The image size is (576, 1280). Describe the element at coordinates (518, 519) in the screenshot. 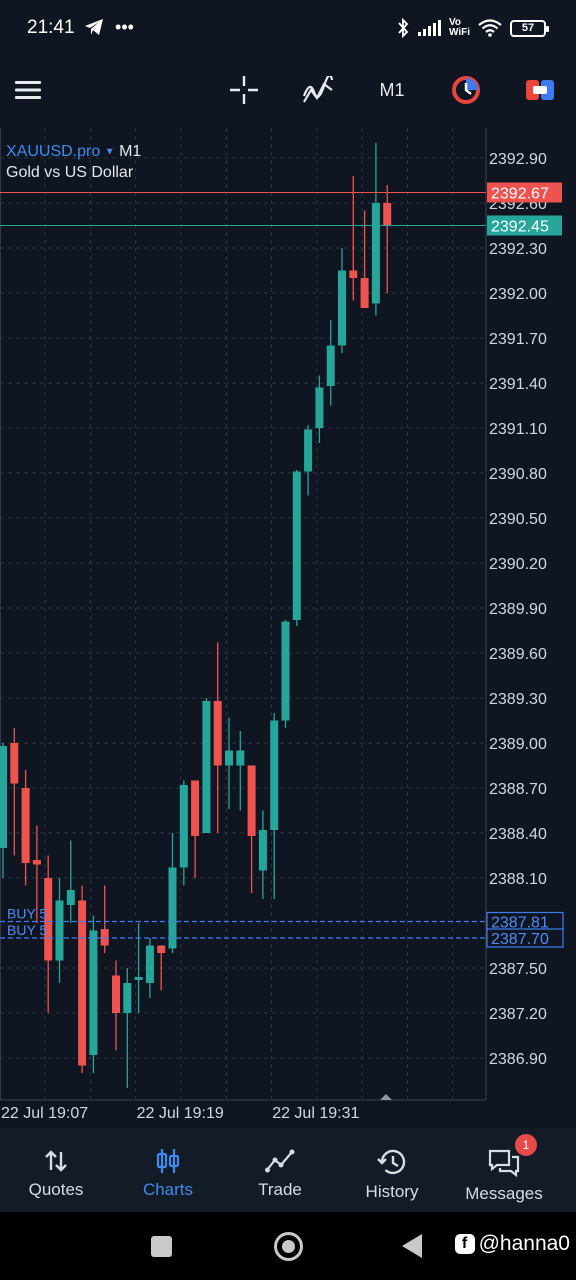

I see `price-tick-label: 2390.50` at that location.